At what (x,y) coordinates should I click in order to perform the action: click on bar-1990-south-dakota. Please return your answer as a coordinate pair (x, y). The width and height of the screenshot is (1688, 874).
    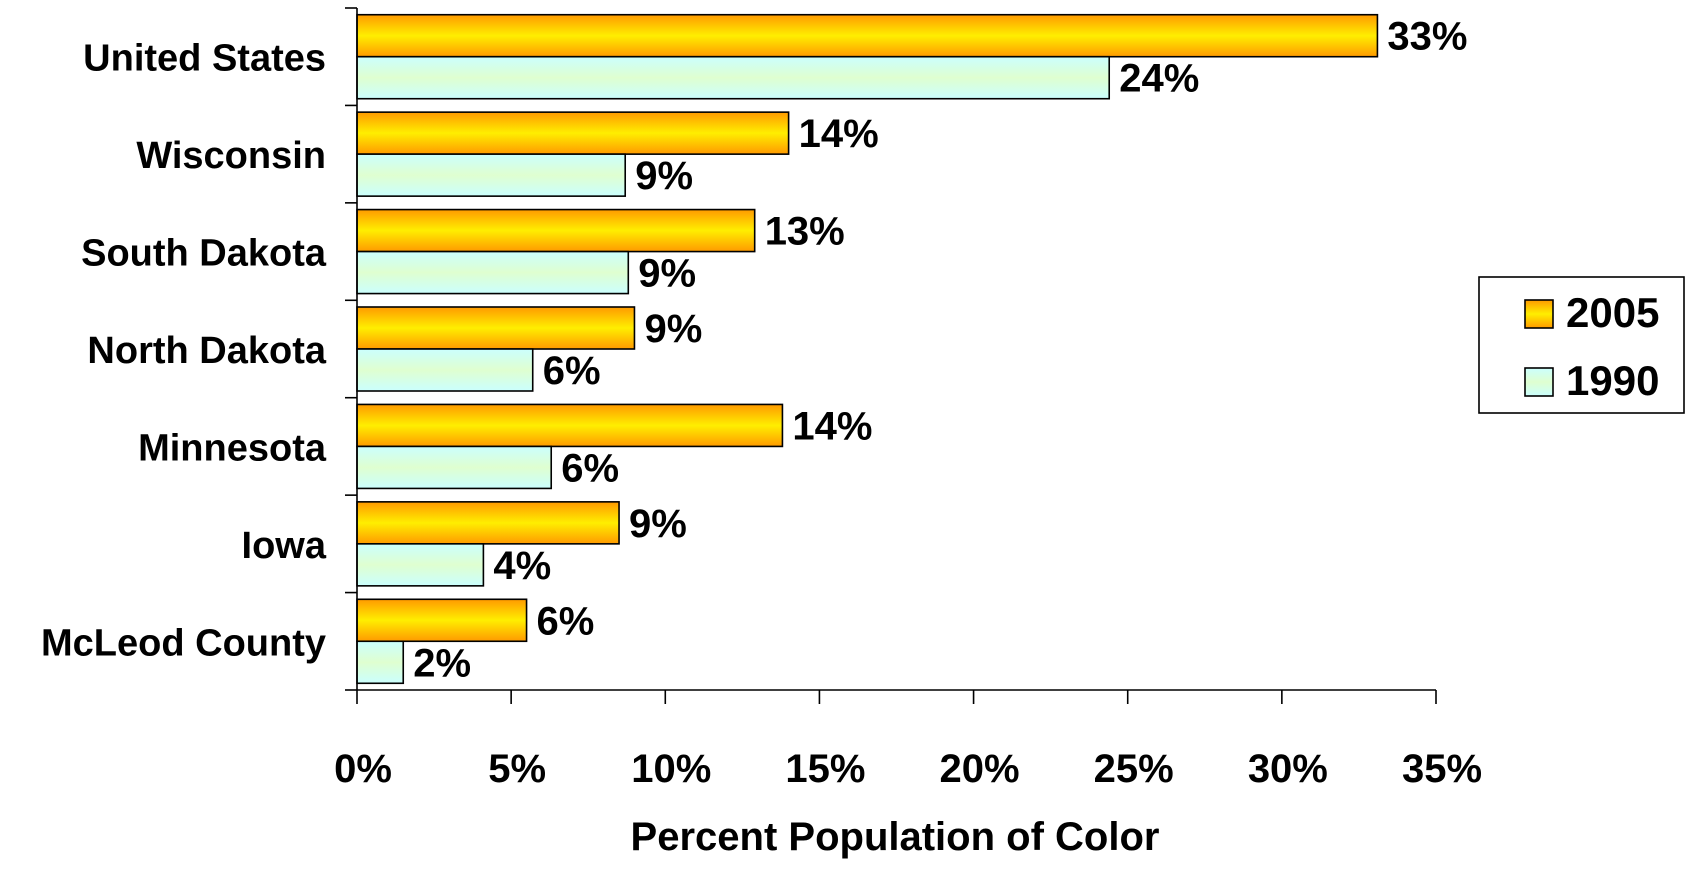
    Looking at the image, I should click on (493, 272).